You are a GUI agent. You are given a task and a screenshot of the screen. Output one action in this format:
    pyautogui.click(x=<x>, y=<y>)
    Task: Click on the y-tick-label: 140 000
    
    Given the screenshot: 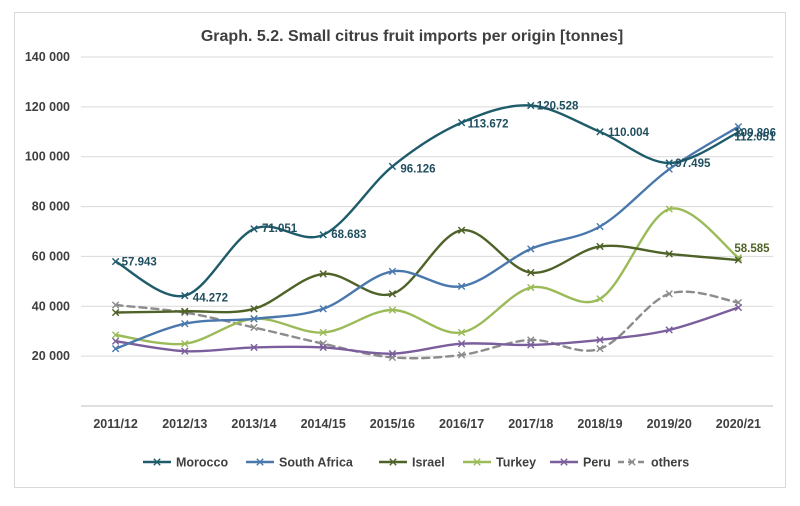 What is the action you would take?
    pyautogui.click(x=47, y=57)
    